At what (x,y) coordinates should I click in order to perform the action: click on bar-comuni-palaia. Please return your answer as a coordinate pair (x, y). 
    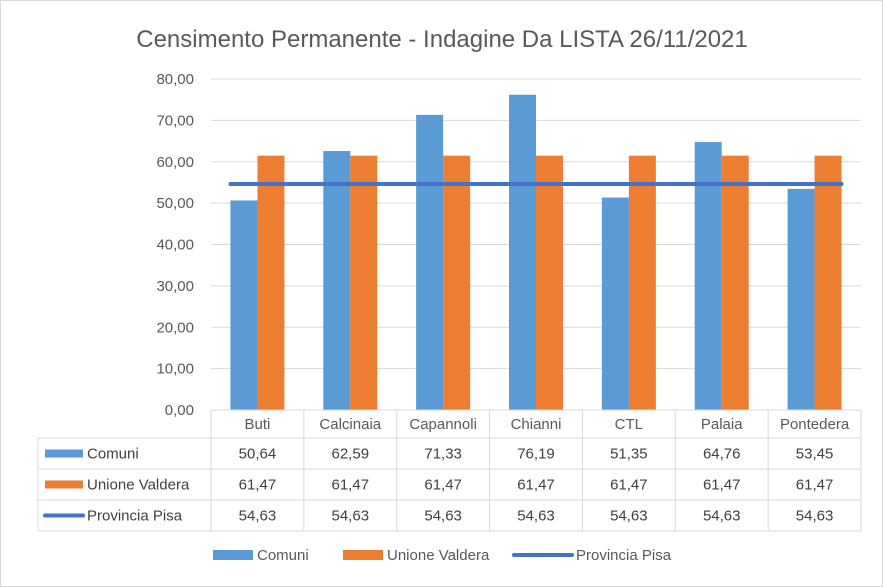
    Looking at the image, I should click on (708, 276).